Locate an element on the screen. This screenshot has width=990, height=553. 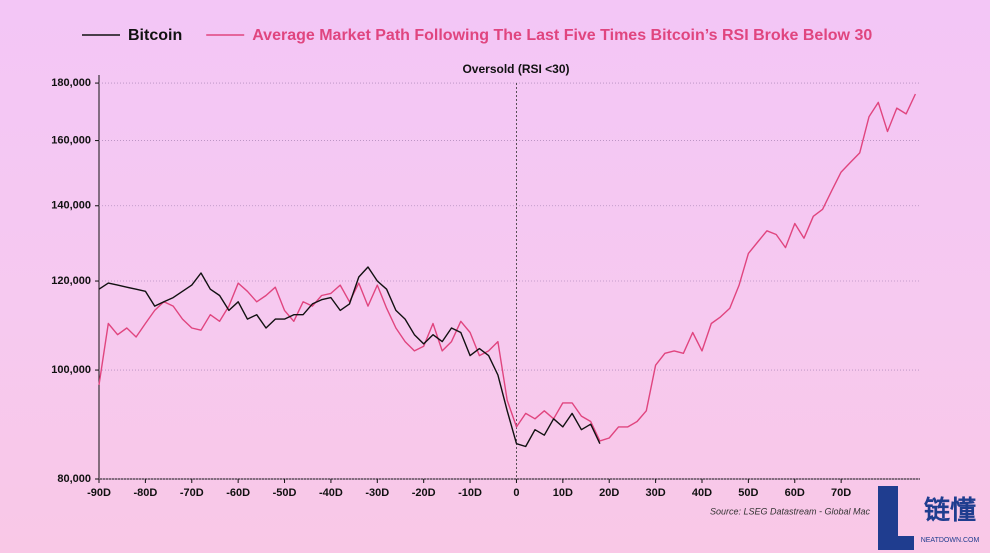
x-tick-label: -20D is located at coordinates (424, 493).